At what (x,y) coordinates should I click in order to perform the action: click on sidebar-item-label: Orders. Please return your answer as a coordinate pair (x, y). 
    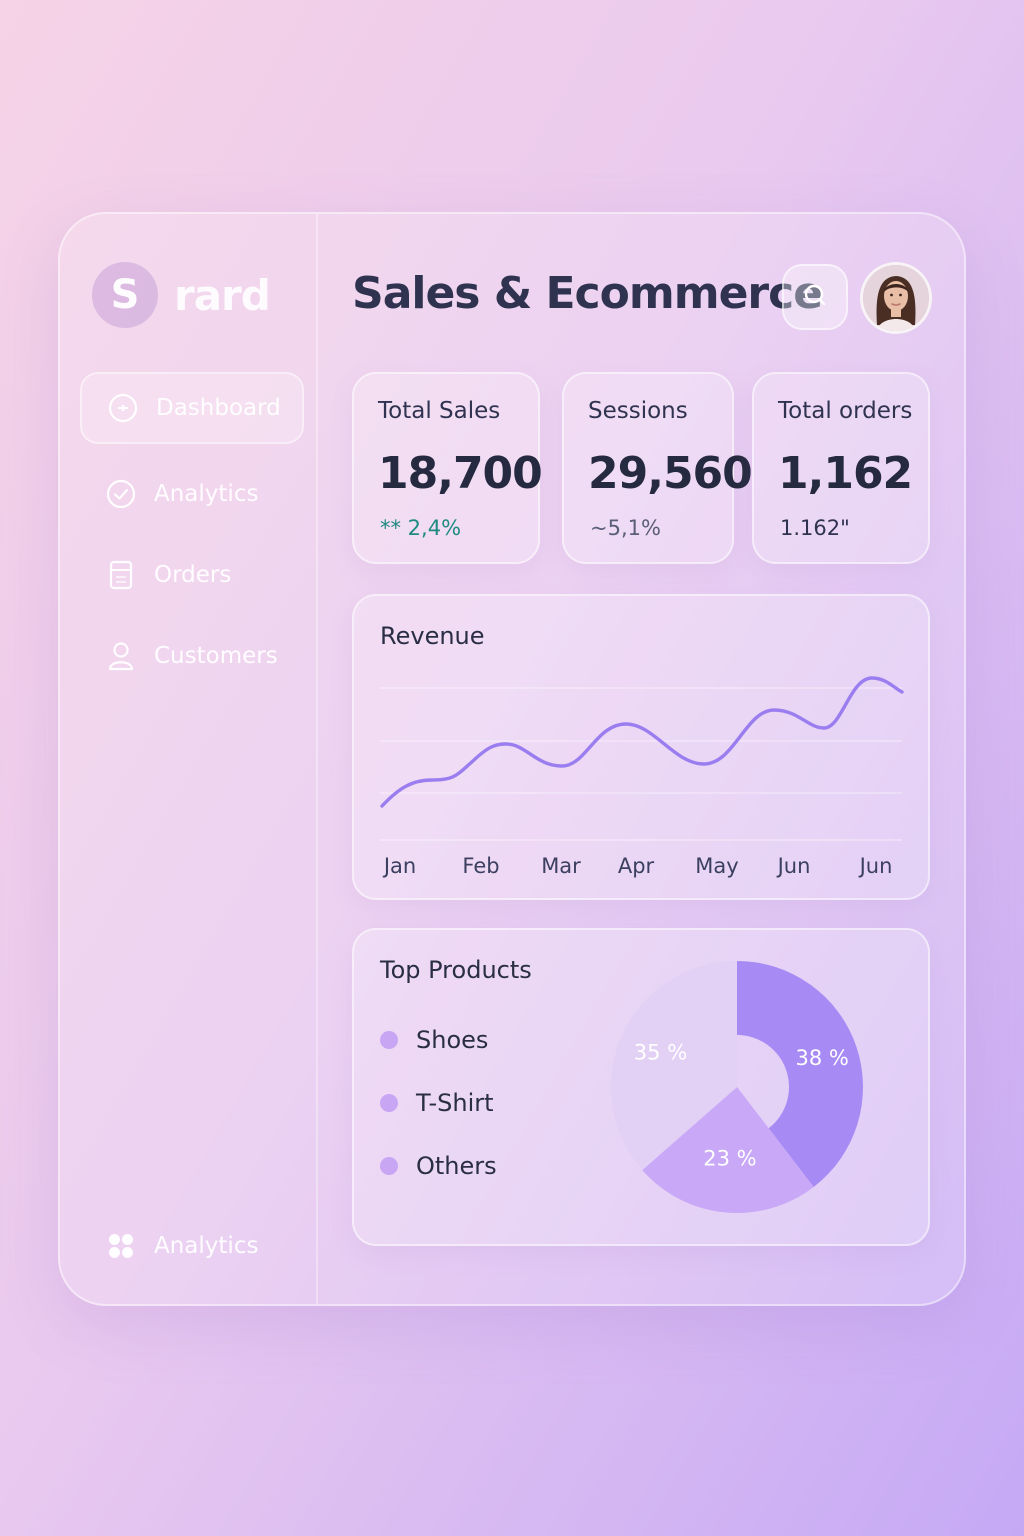
    Looking at the image, I should click on (193, 575).